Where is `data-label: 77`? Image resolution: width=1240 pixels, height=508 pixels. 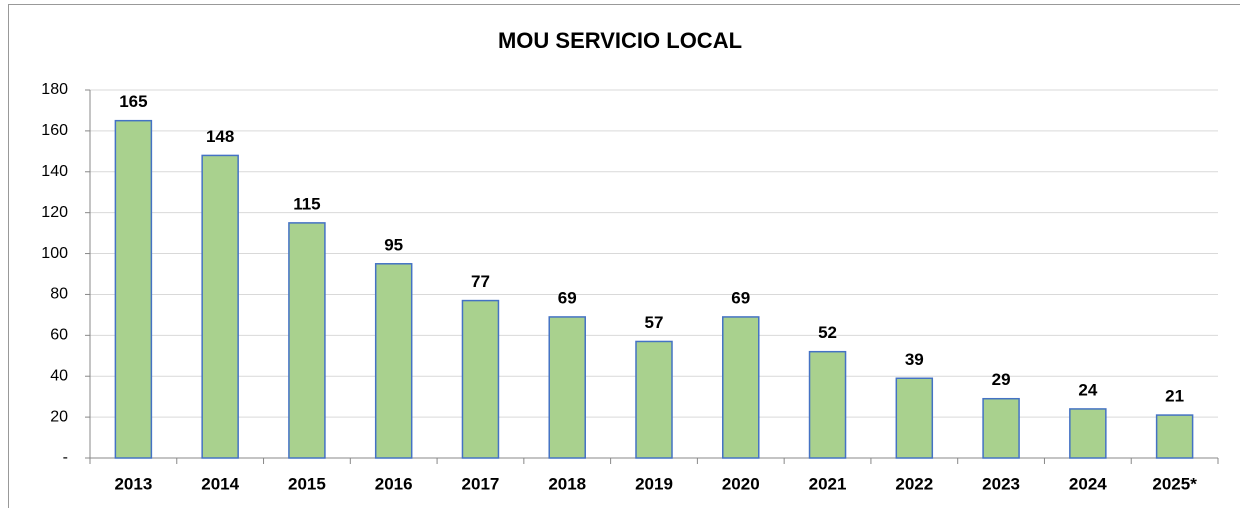
data-label: 77 is located at coordinates (480, 281).